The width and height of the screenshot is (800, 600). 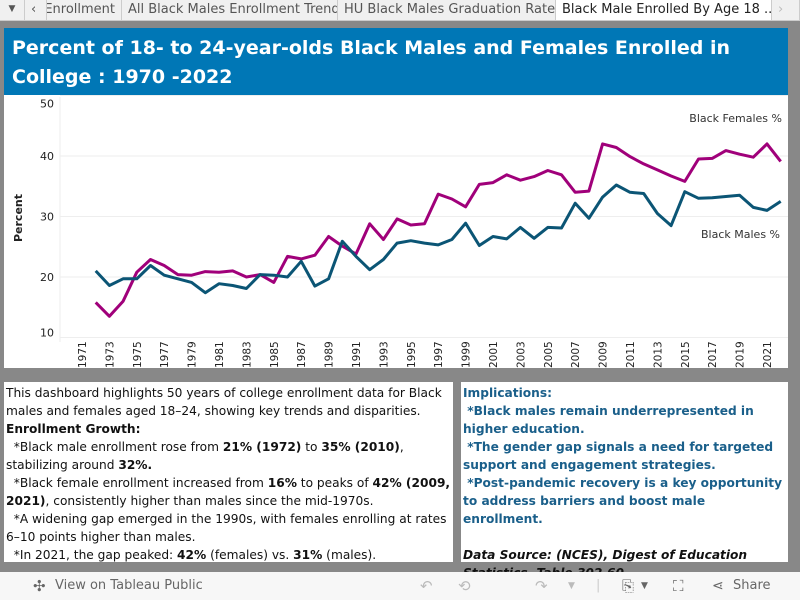 What do you see at coordinates (678, 586) in the screenshot?
I see `fullscreen-icon: ⛶` at bounding box center [678, 586].